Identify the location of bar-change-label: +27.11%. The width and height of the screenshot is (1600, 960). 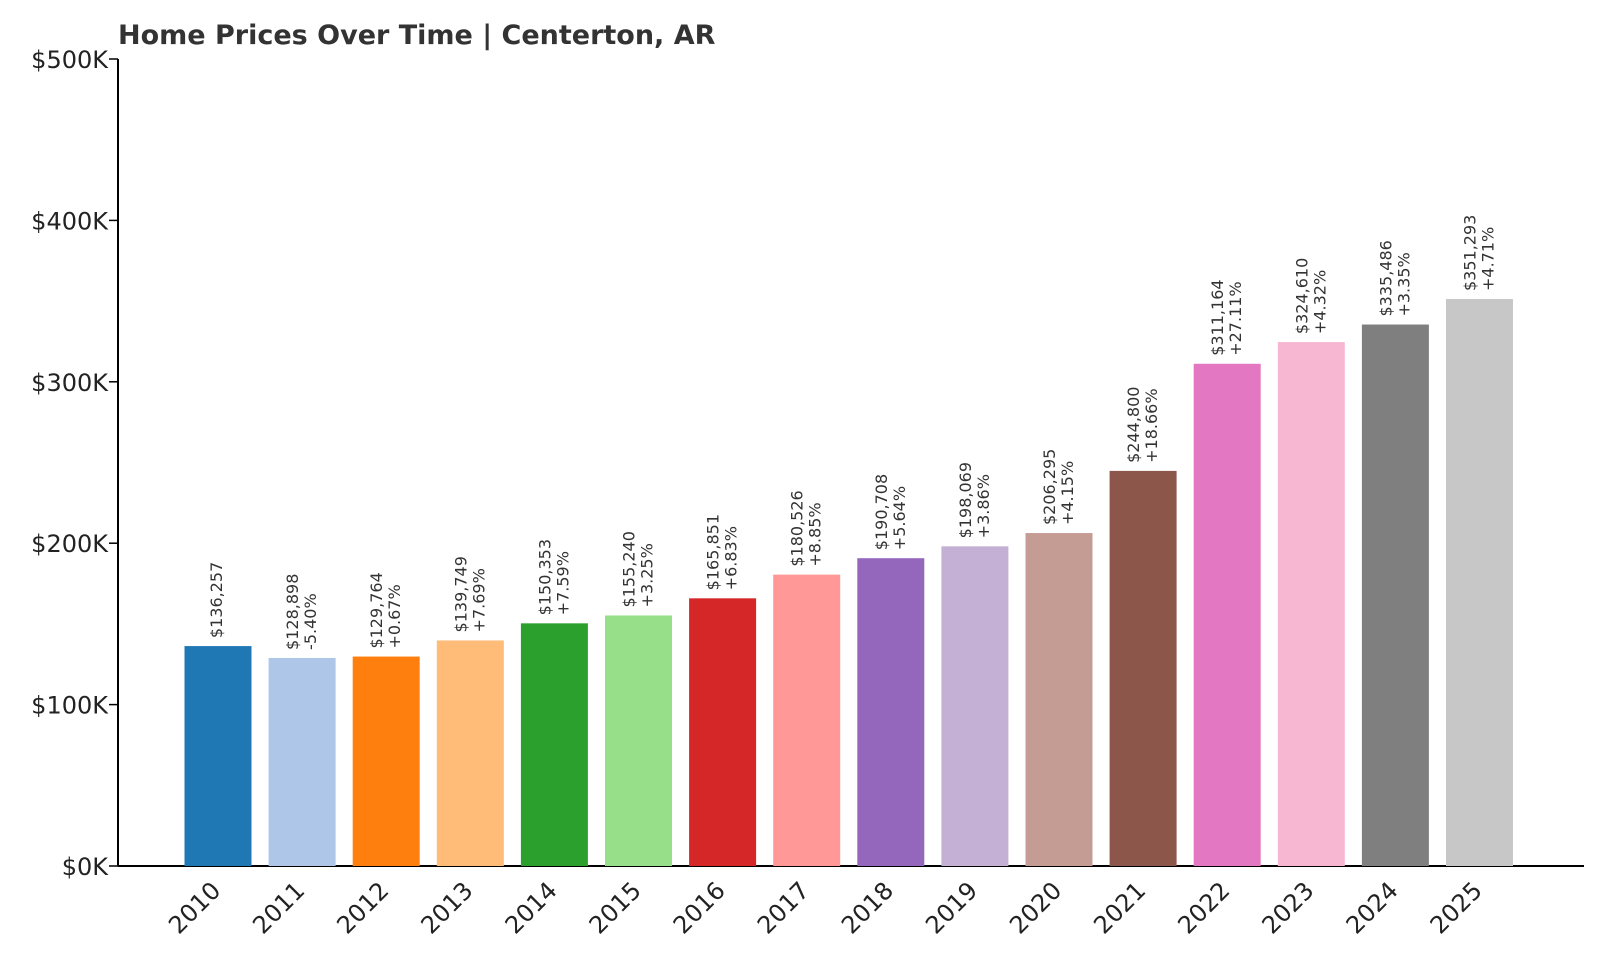
(1235, 318).